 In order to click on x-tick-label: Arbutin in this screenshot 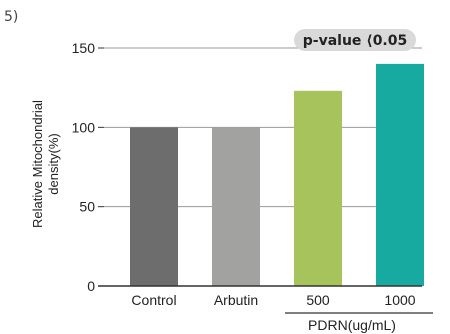, I will do `click(236, 300)`.